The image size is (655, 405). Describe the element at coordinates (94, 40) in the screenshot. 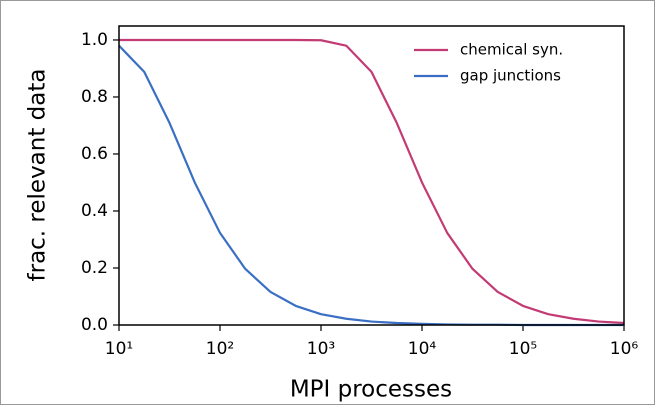

I see `y-tick-label: 1.0` at that location.